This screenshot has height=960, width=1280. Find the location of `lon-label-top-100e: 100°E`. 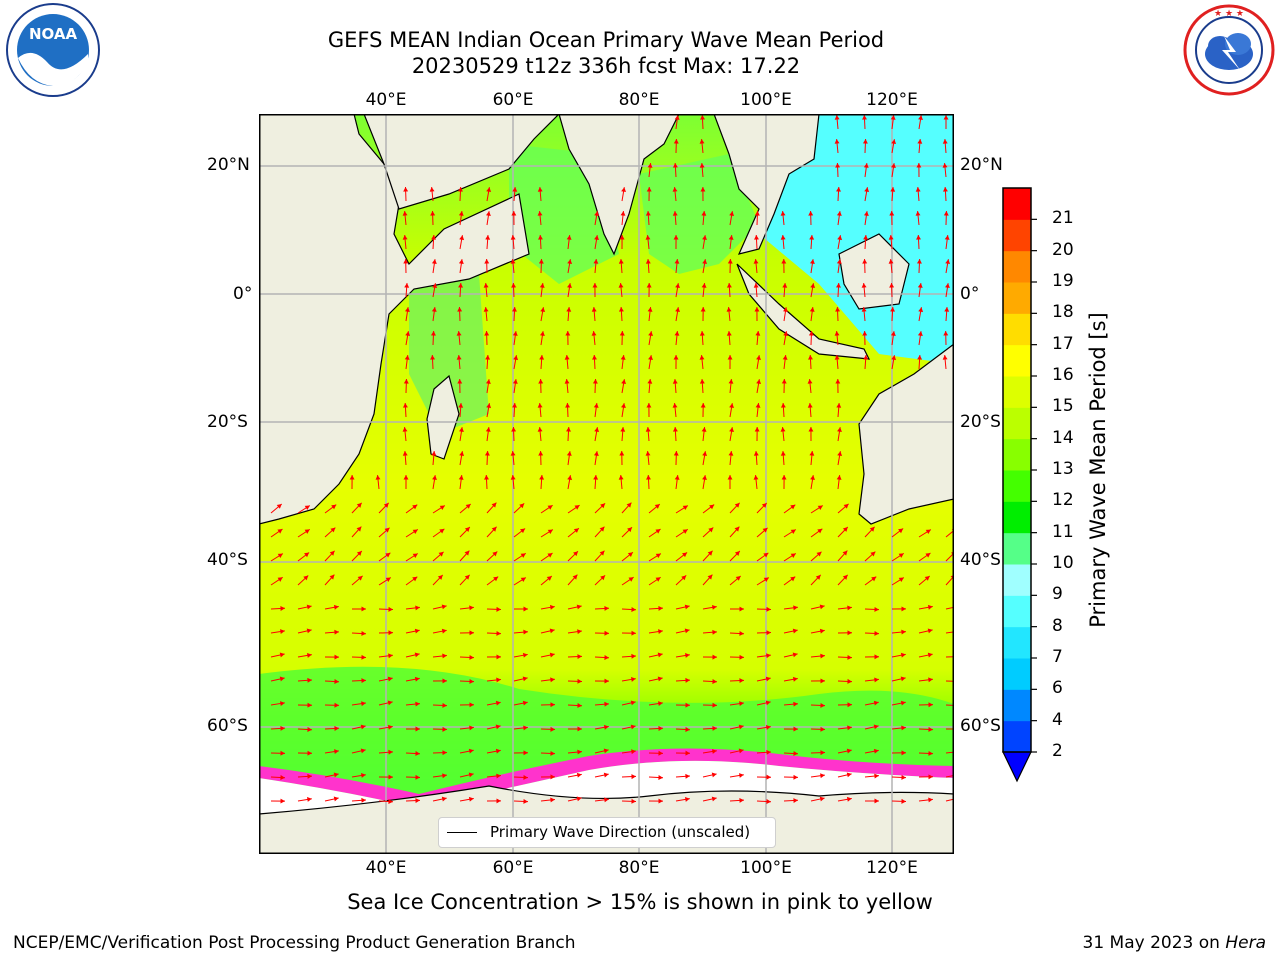

lon-label-top-100e: 100°E is located at coordinates (766, 100).